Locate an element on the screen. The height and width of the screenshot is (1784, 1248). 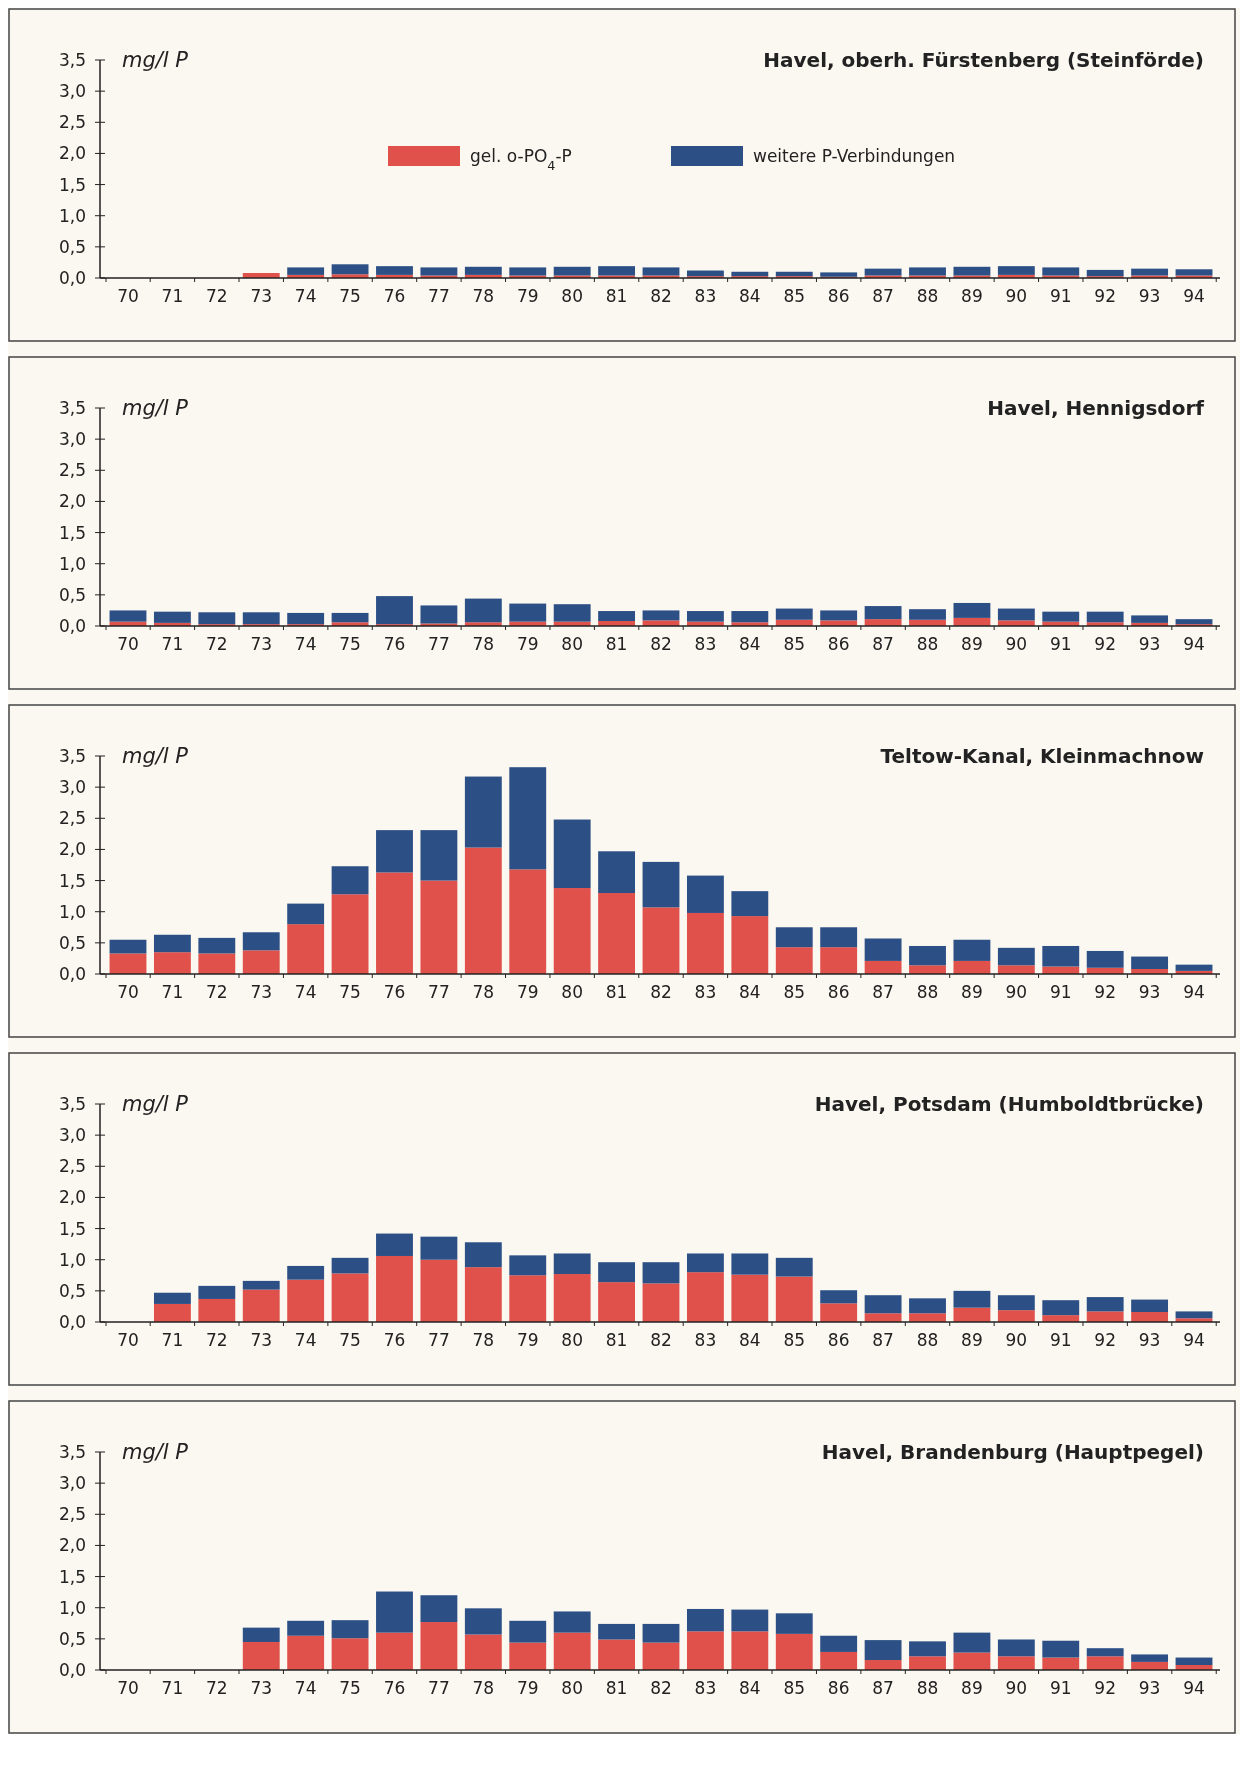
legend-label: weitere P-Verbindungen is located at coordinates (854, 156).